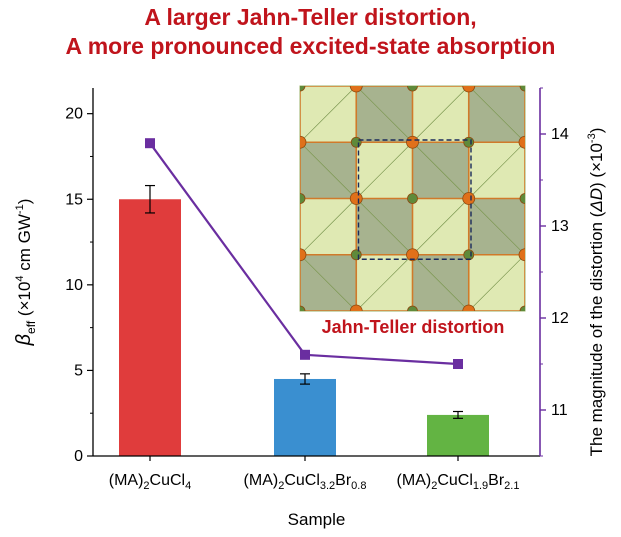 This screenshot has width=621, height=537. What do you see at coordinates (305, 482) in the screenshot?
I see `x-tick-label-2: (MA)2CuCl3.2Br0.8` at bounding box center [305, 482].